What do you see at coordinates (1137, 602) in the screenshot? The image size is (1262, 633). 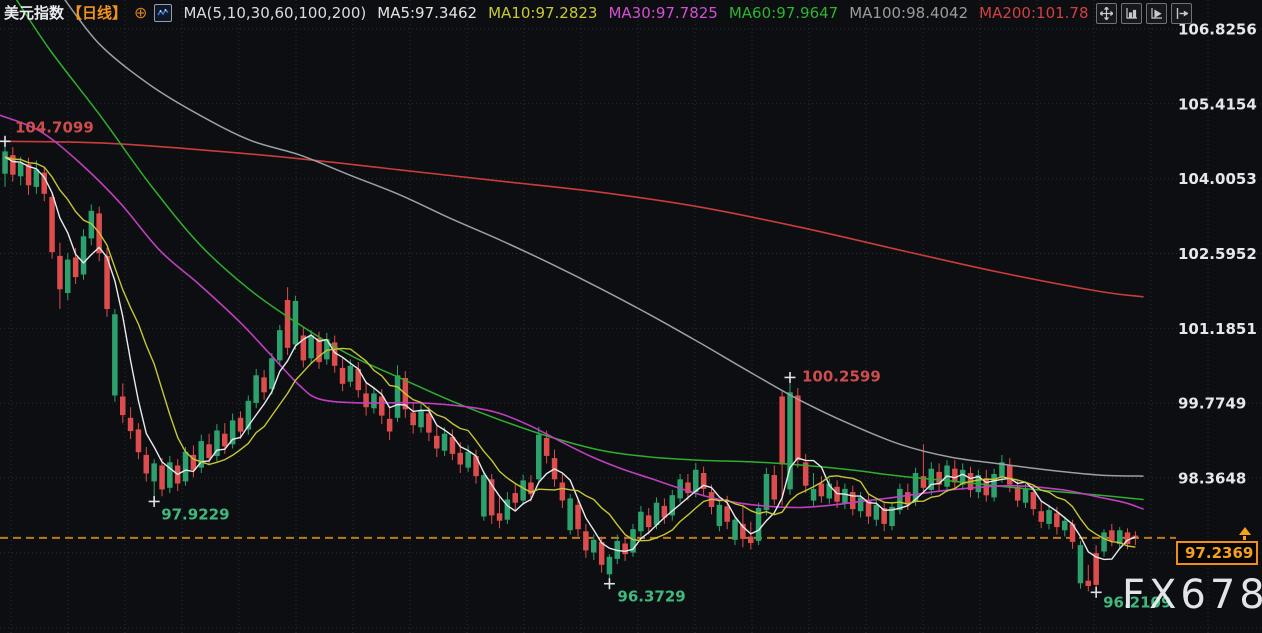 I see `price-annotation: 96.2109` at bounding box center [1137, 602].